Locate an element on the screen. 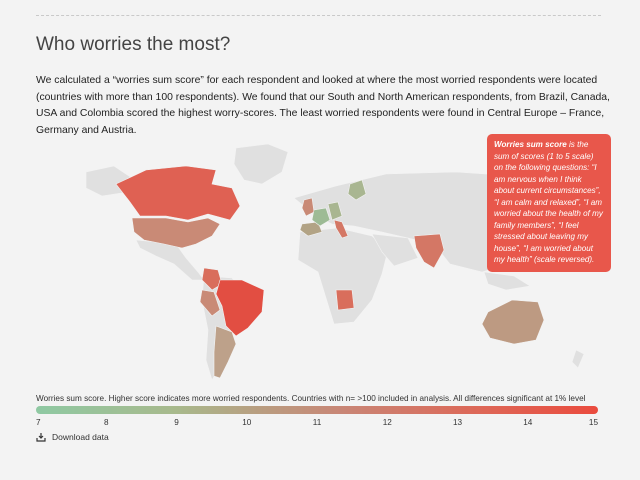  legend-tick: 15 is located at coordinates (593, 422).